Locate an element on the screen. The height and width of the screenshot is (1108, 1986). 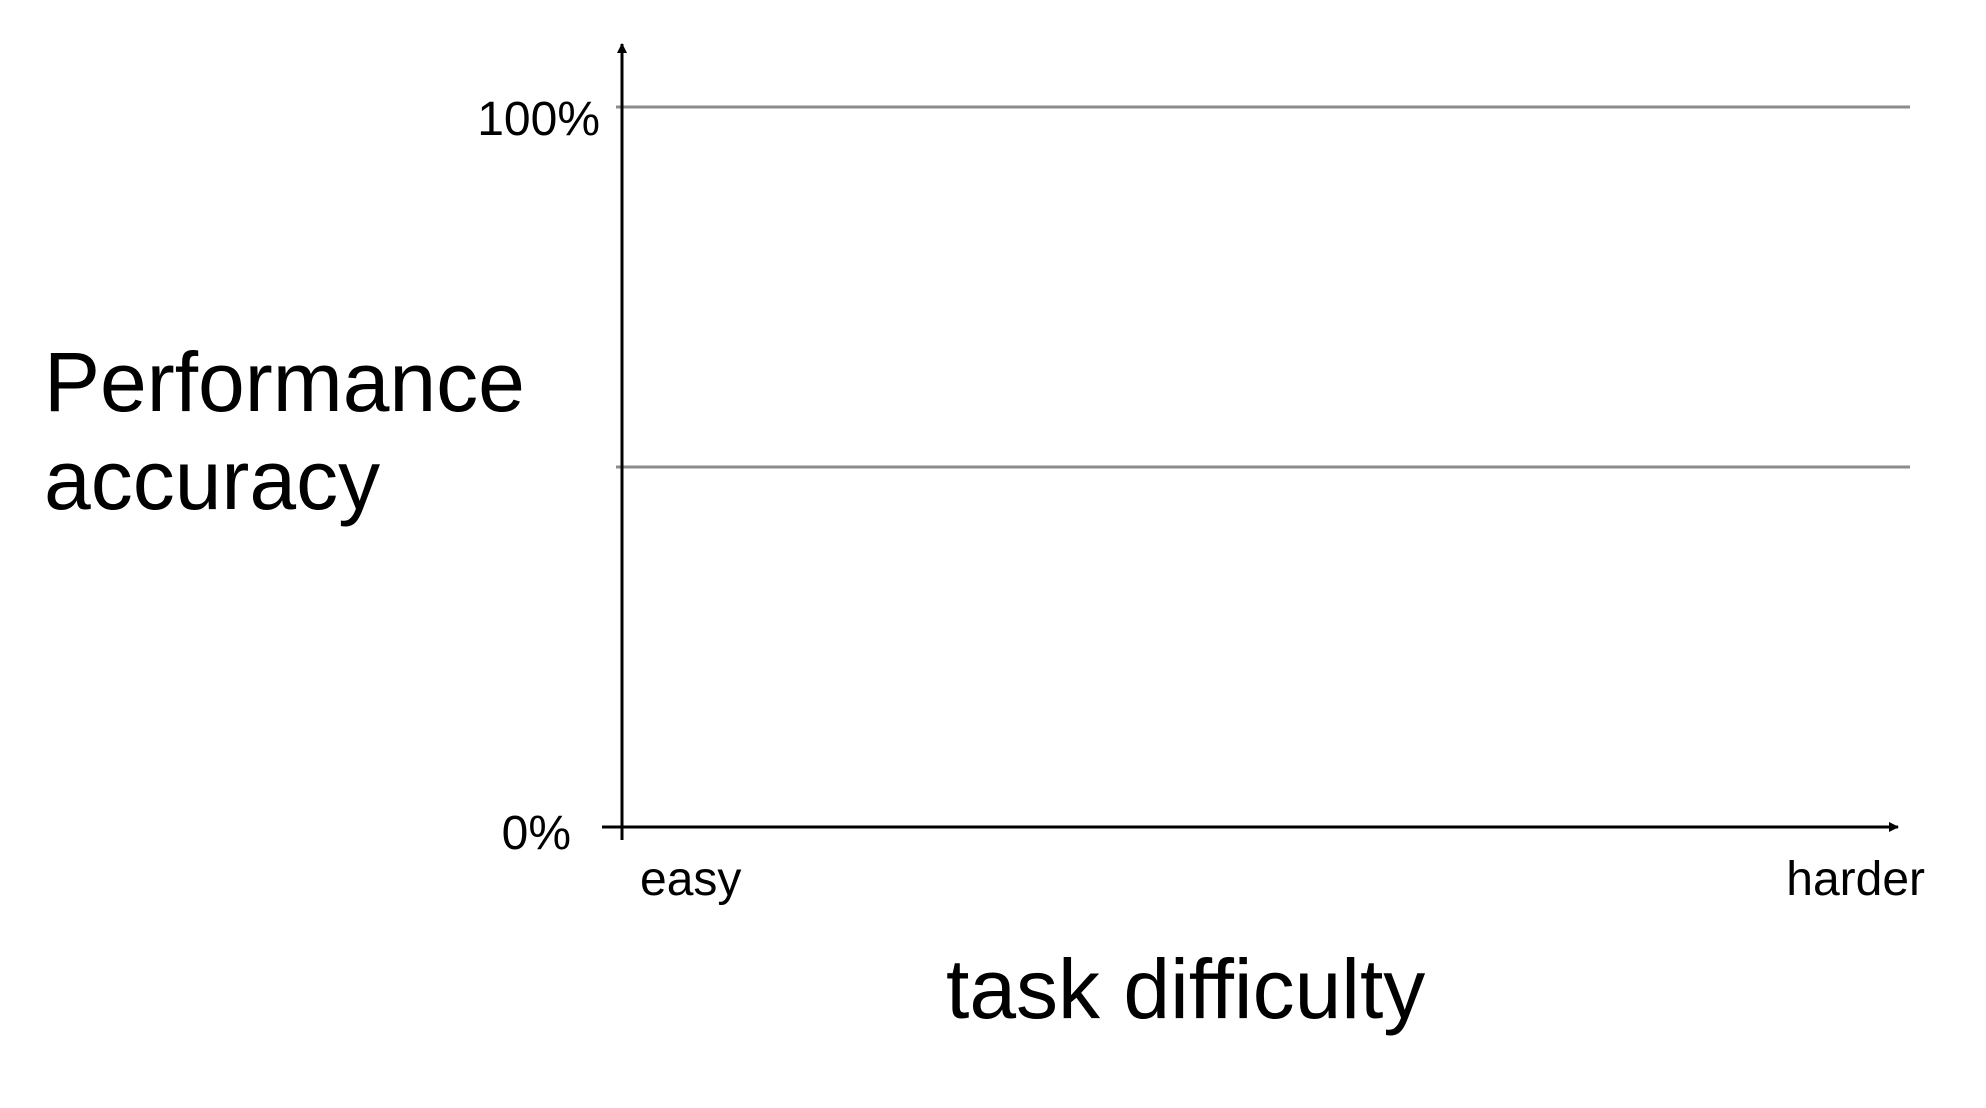
y-tick-label-100: 100% is located at coordinates (538, 119).